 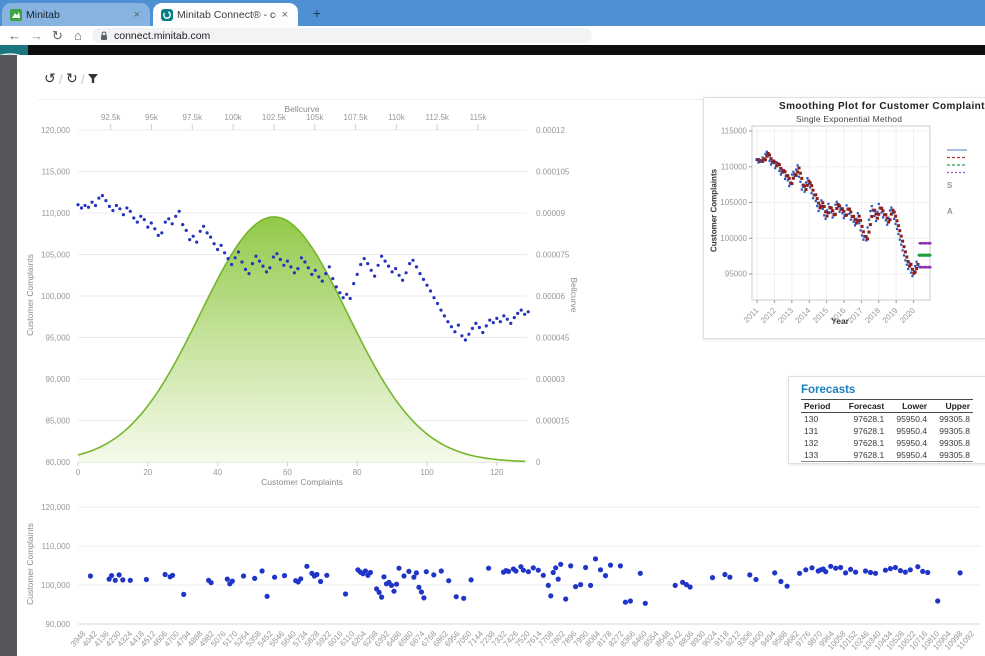 I want to click on minitab-favicon, so click(x=16, y=14).